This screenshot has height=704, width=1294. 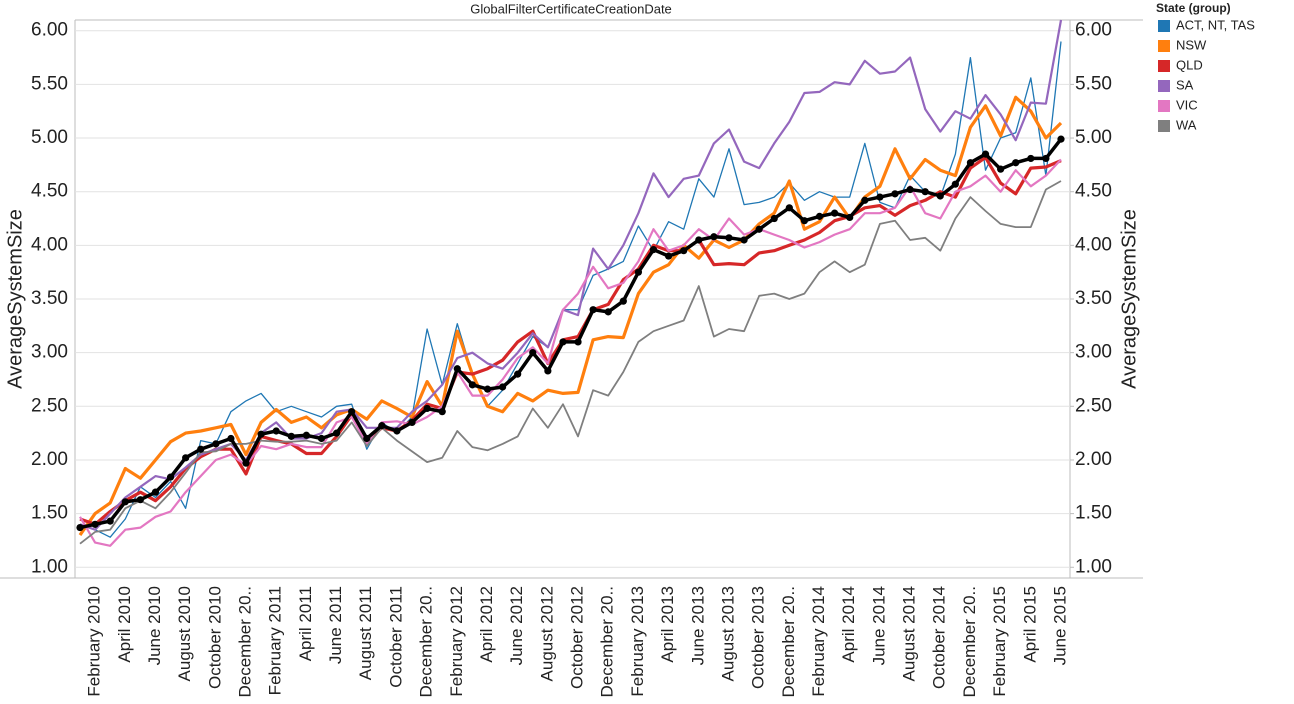 I want to click on legend-label: NSW, so click(x=1191, y=44).